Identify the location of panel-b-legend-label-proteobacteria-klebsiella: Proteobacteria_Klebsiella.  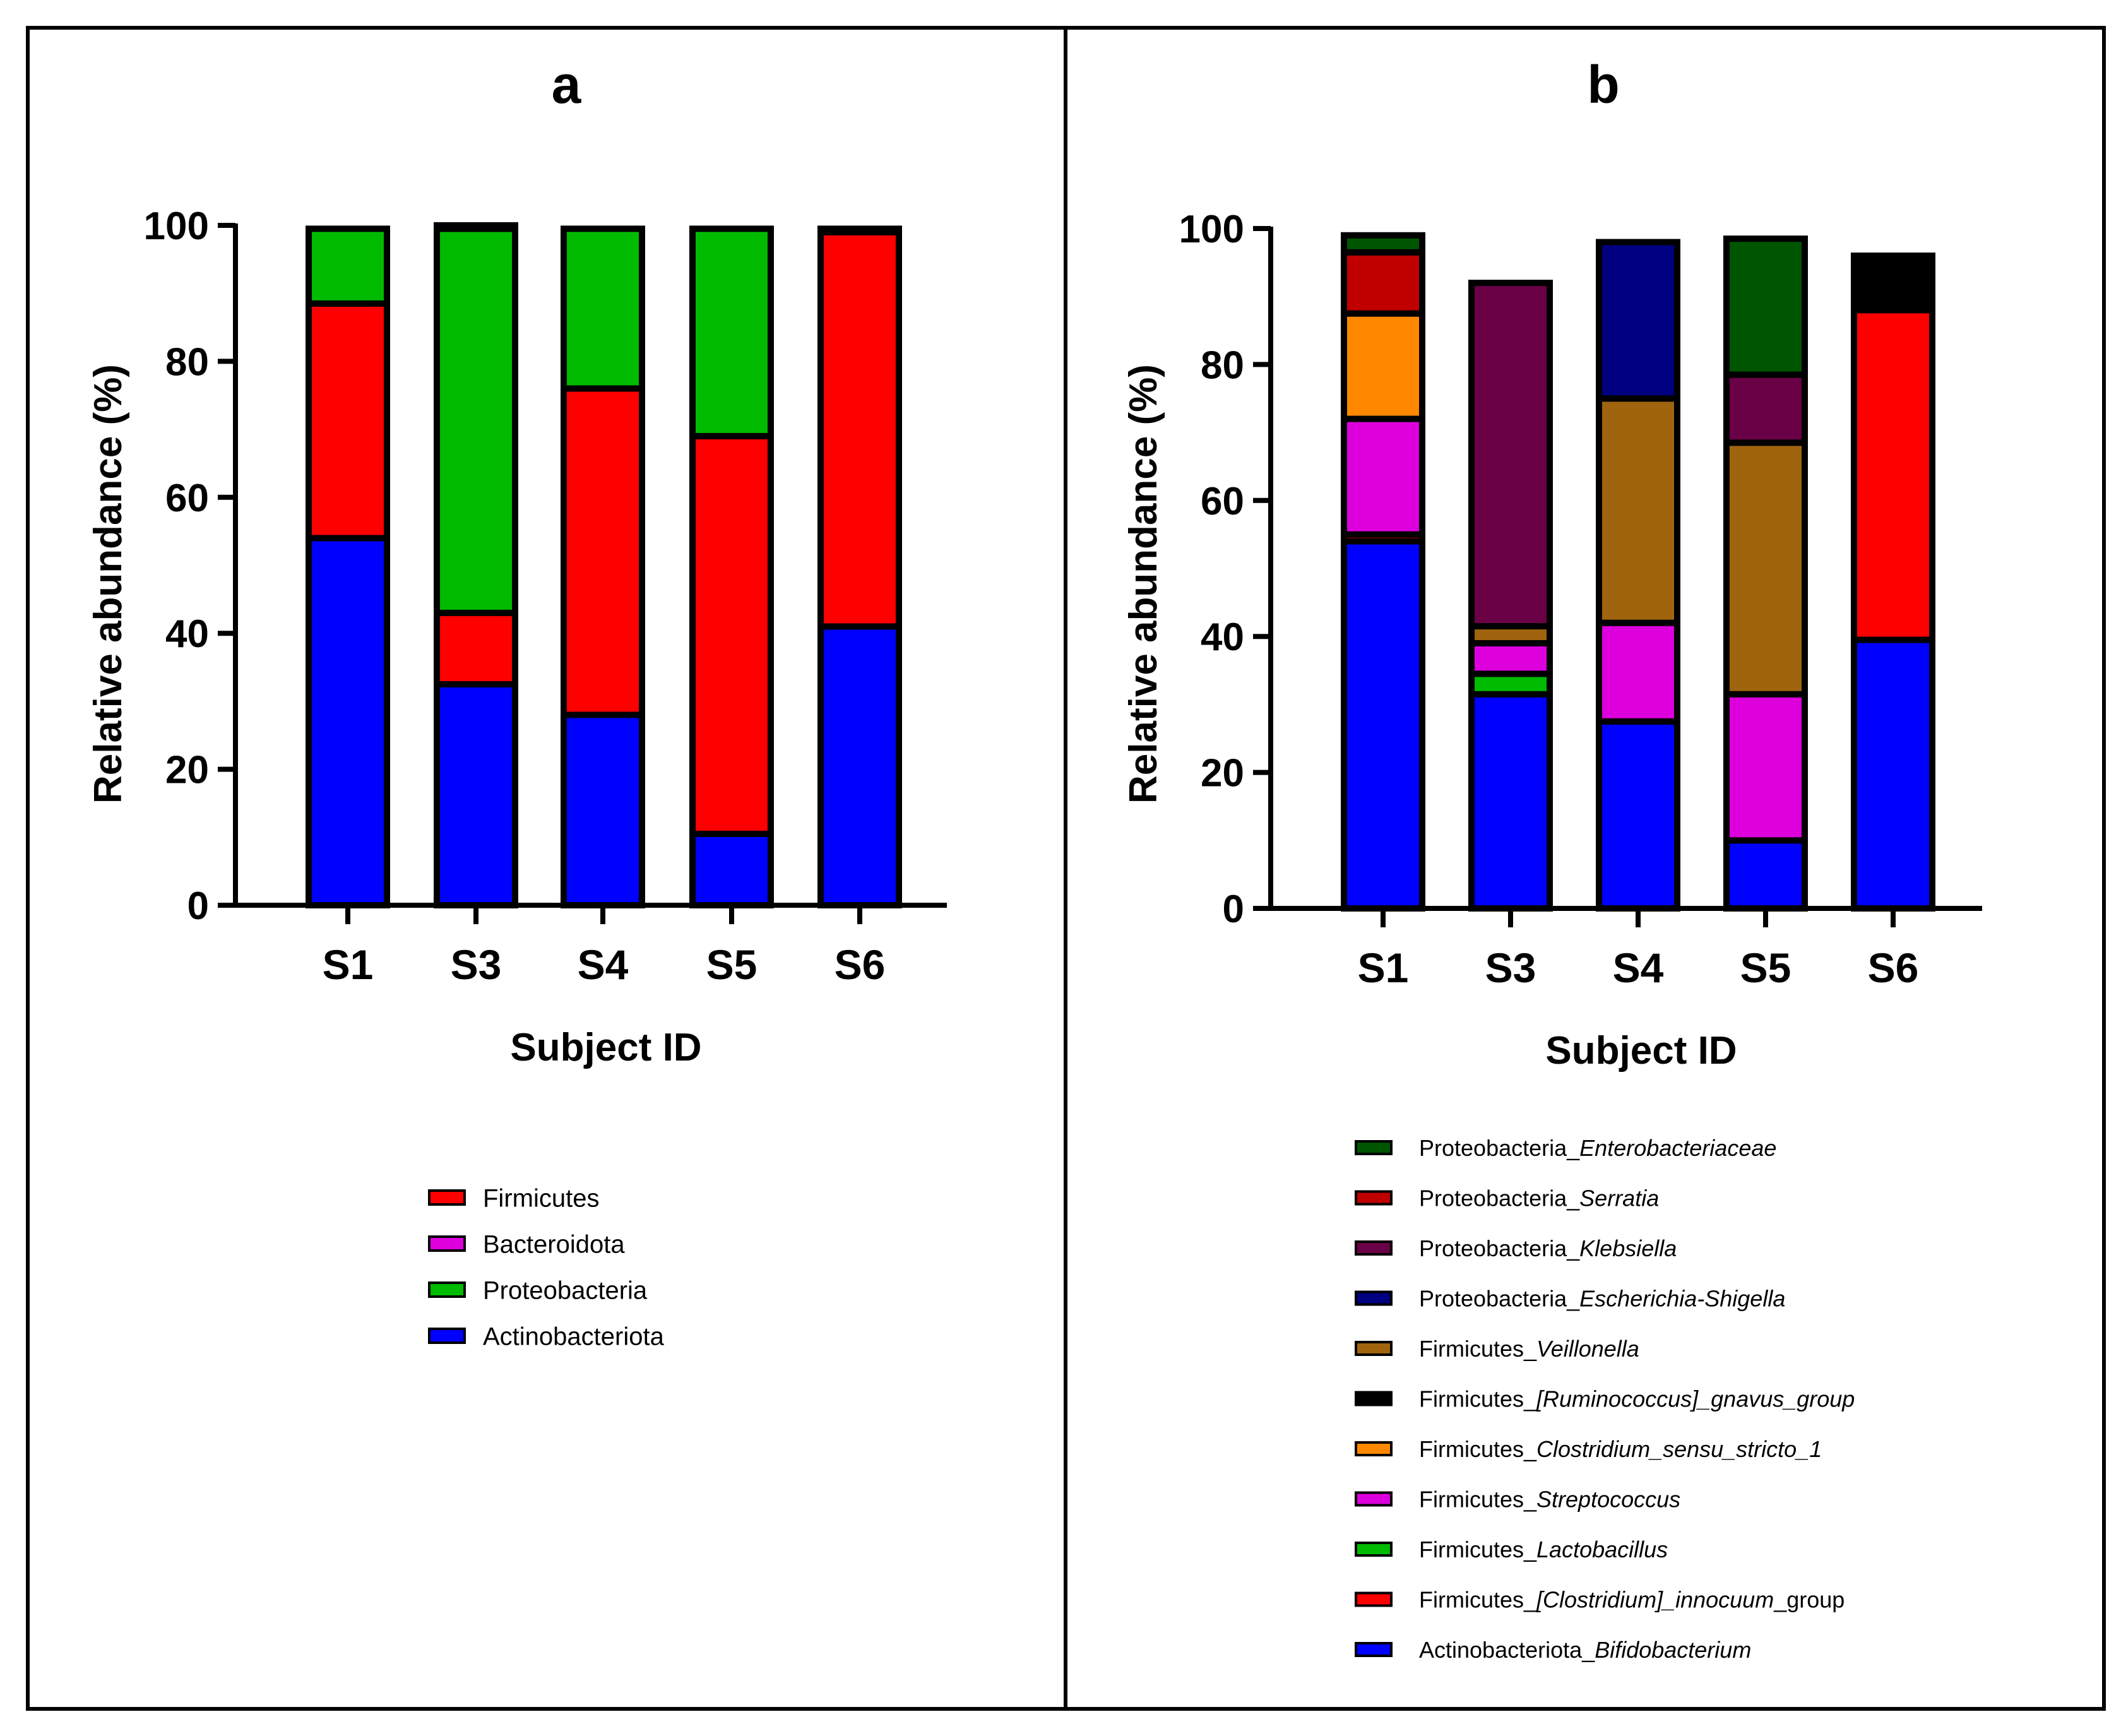
(1548, 1248).